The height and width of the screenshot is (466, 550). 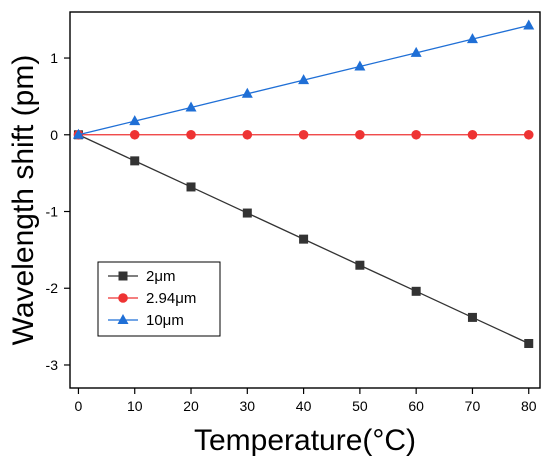 I want to click on x-tick-label: 40, so click(x=304, y=406).